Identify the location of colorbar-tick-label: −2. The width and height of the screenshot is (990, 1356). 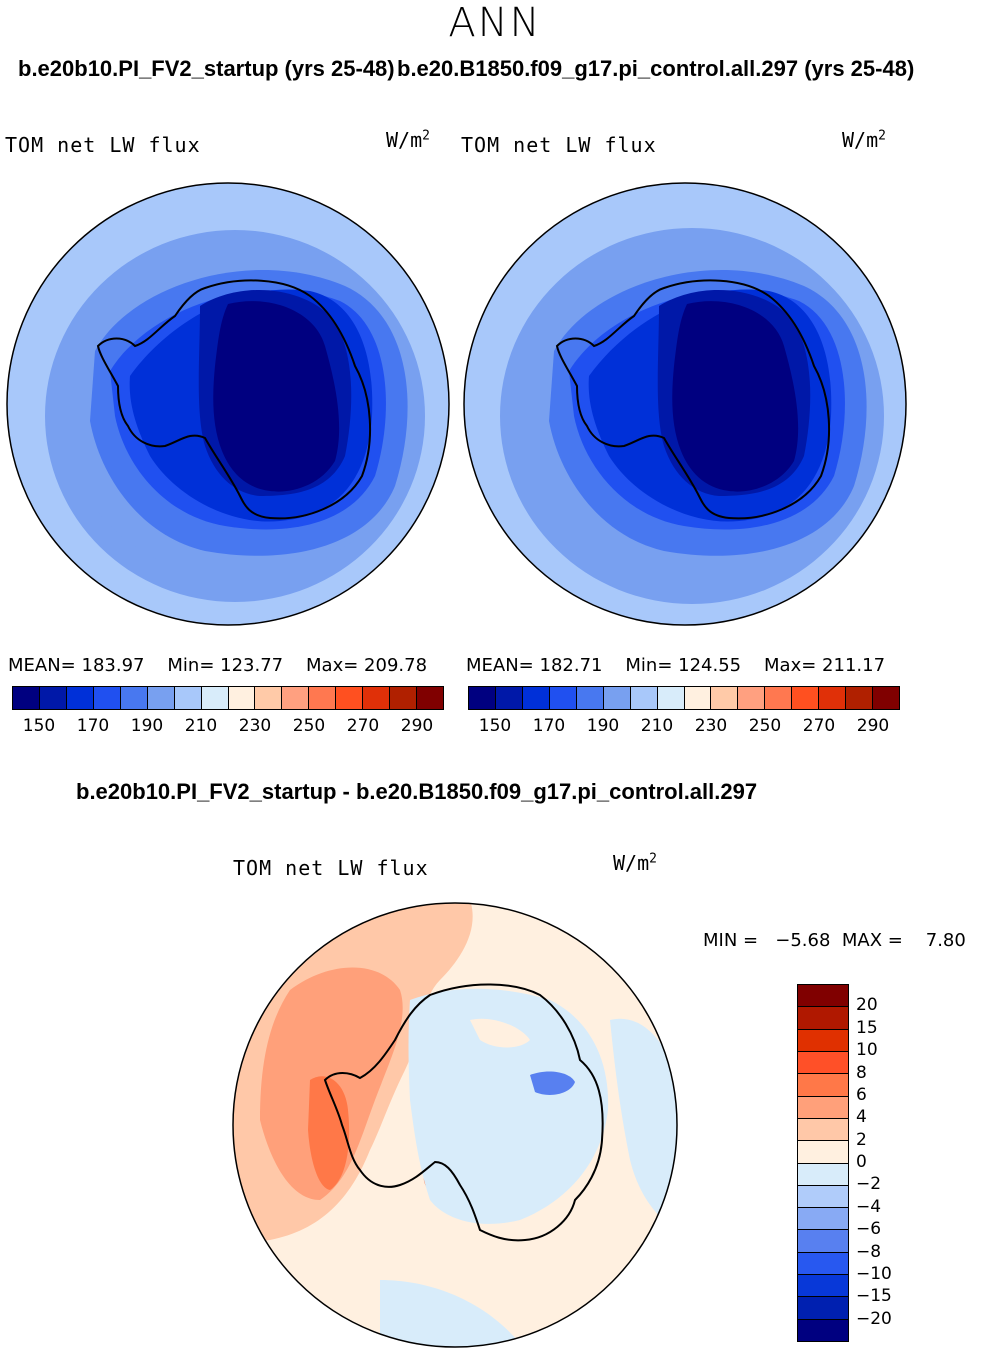
(869, 1184).